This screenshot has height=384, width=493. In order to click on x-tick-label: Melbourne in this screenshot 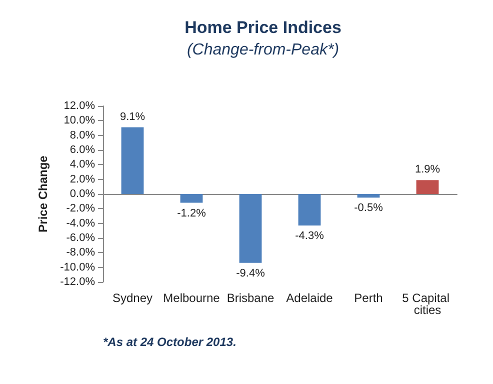, I will do `click(191, 298)`.